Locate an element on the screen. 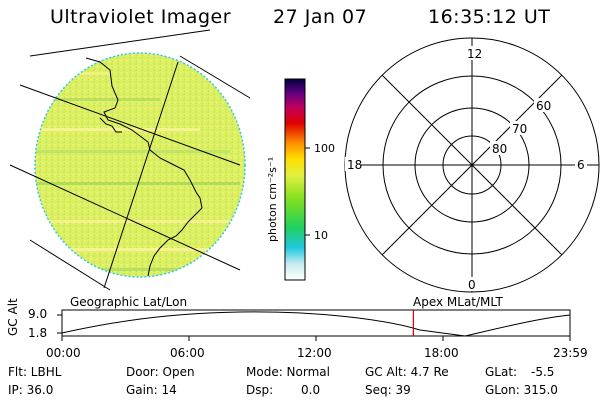 The image size is (600, 400). colorbar-tick-10: 10 is located at coordinates (321, 235).